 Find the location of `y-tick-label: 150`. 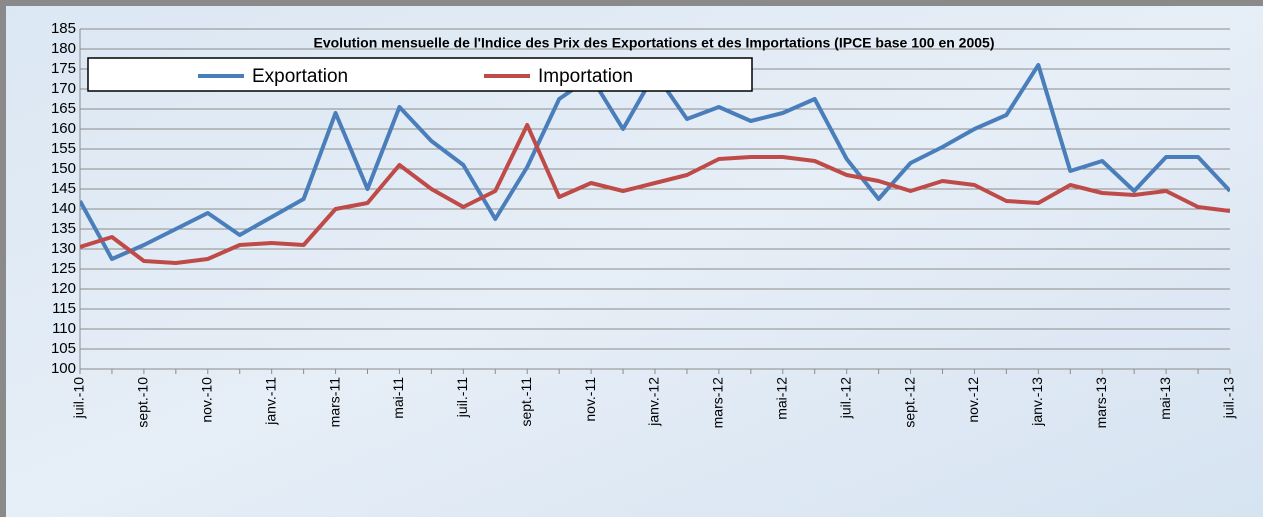

y-tick-label: 150 is located at coordinates (63, 168).